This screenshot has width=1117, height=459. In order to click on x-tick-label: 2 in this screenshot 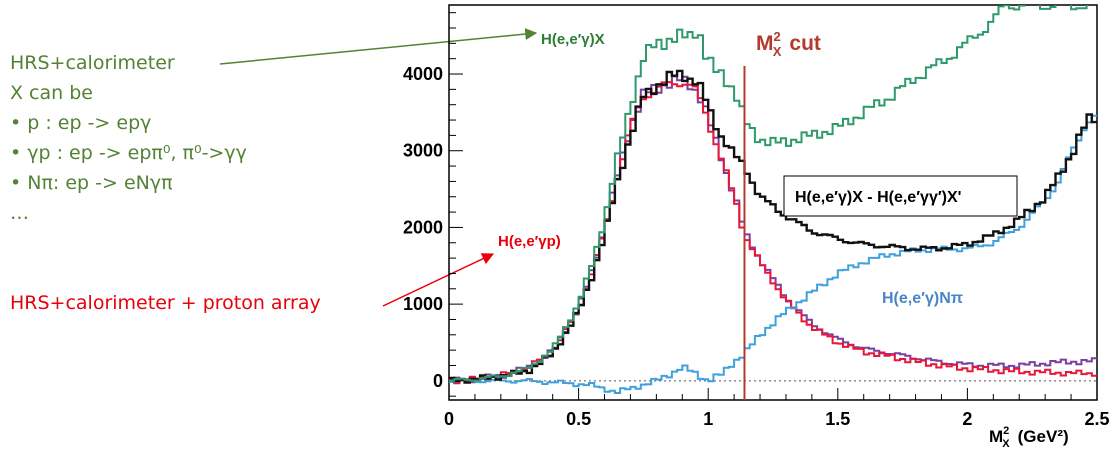, I will do `click(967, 419)`.